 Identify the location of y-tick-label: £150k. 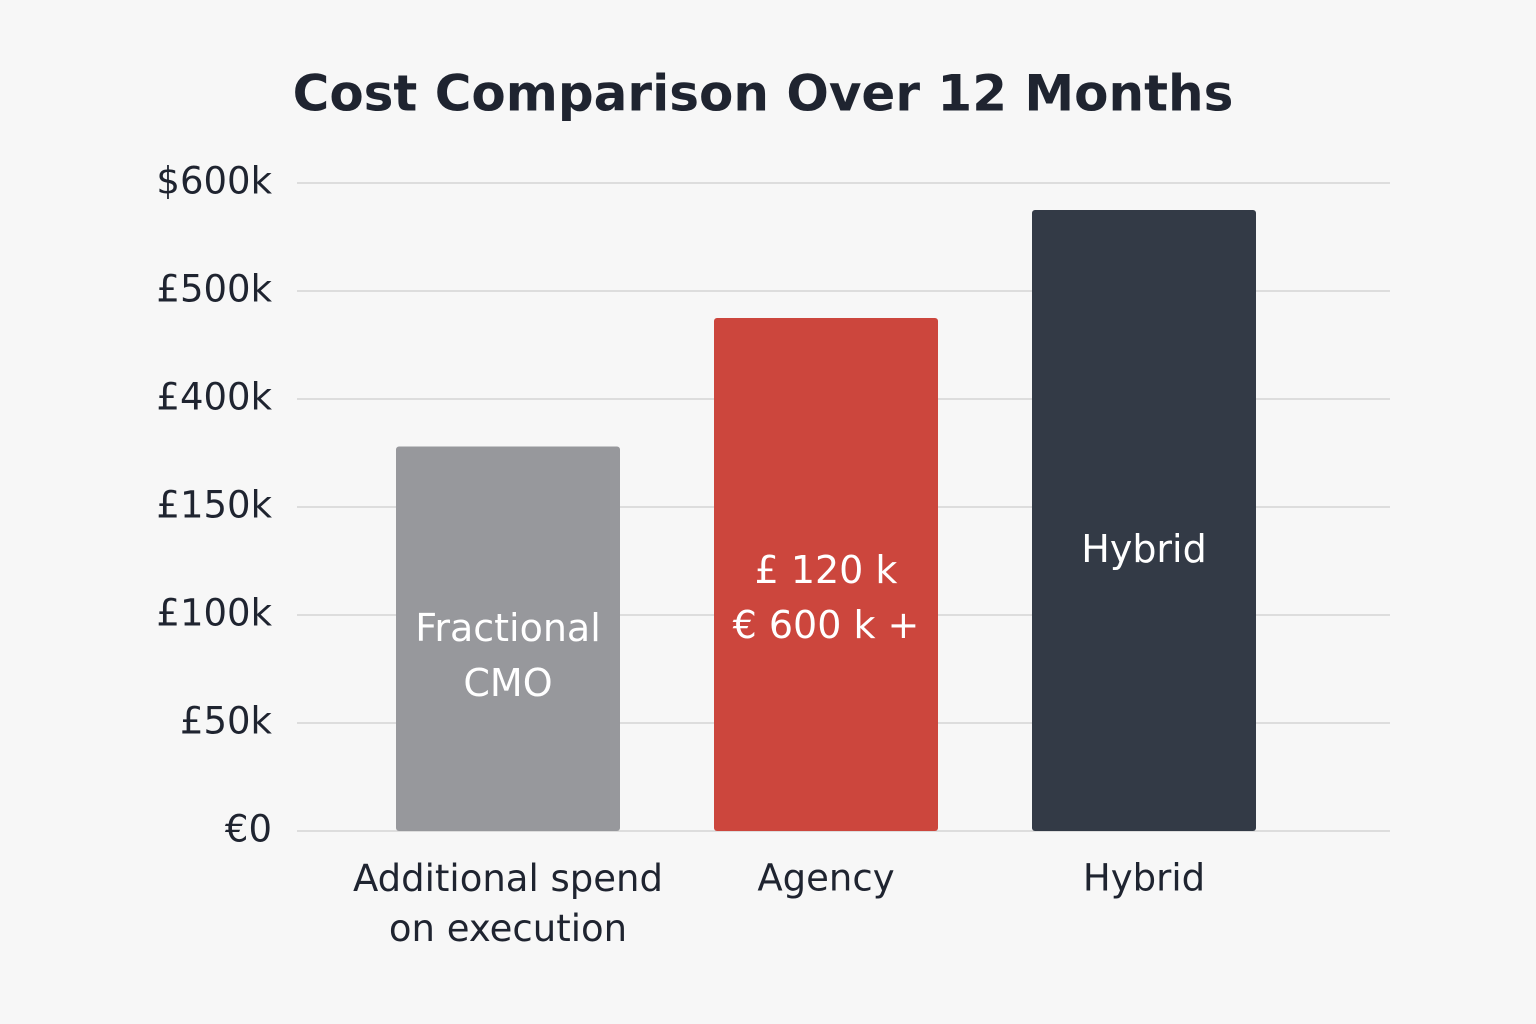
(214, 505).